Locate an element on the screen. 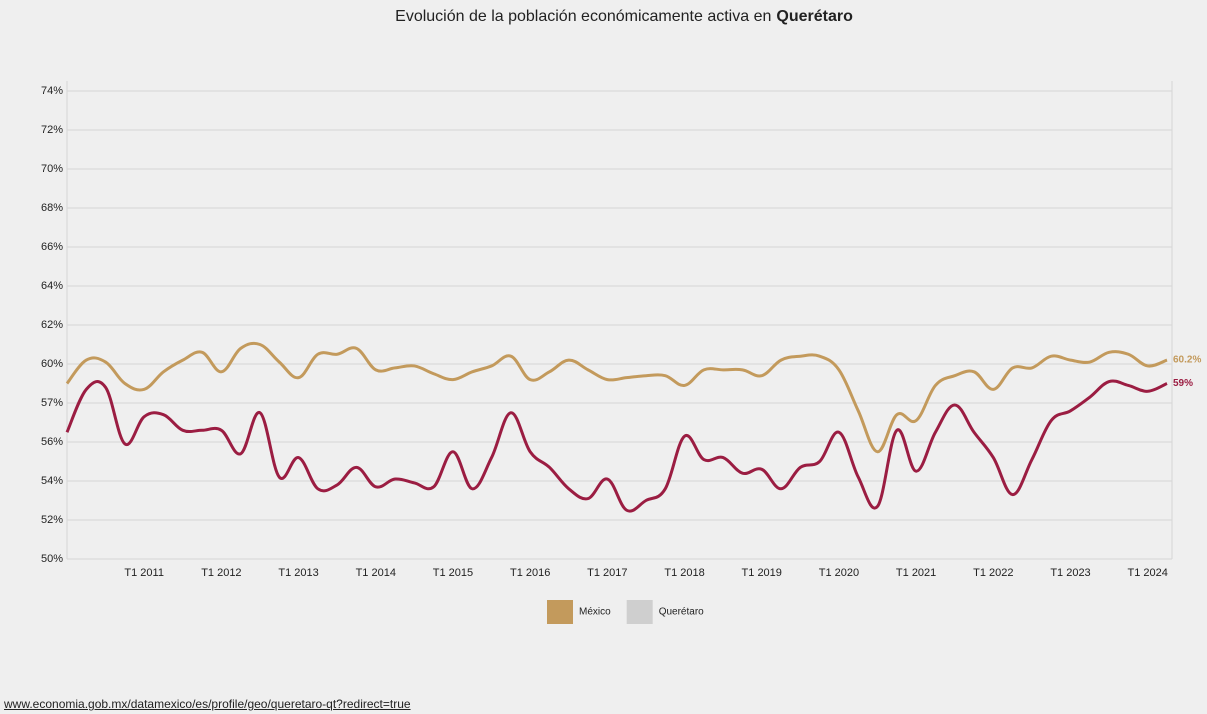  x-tick-label: T1 2023 is located at coordinates (1070, 573).